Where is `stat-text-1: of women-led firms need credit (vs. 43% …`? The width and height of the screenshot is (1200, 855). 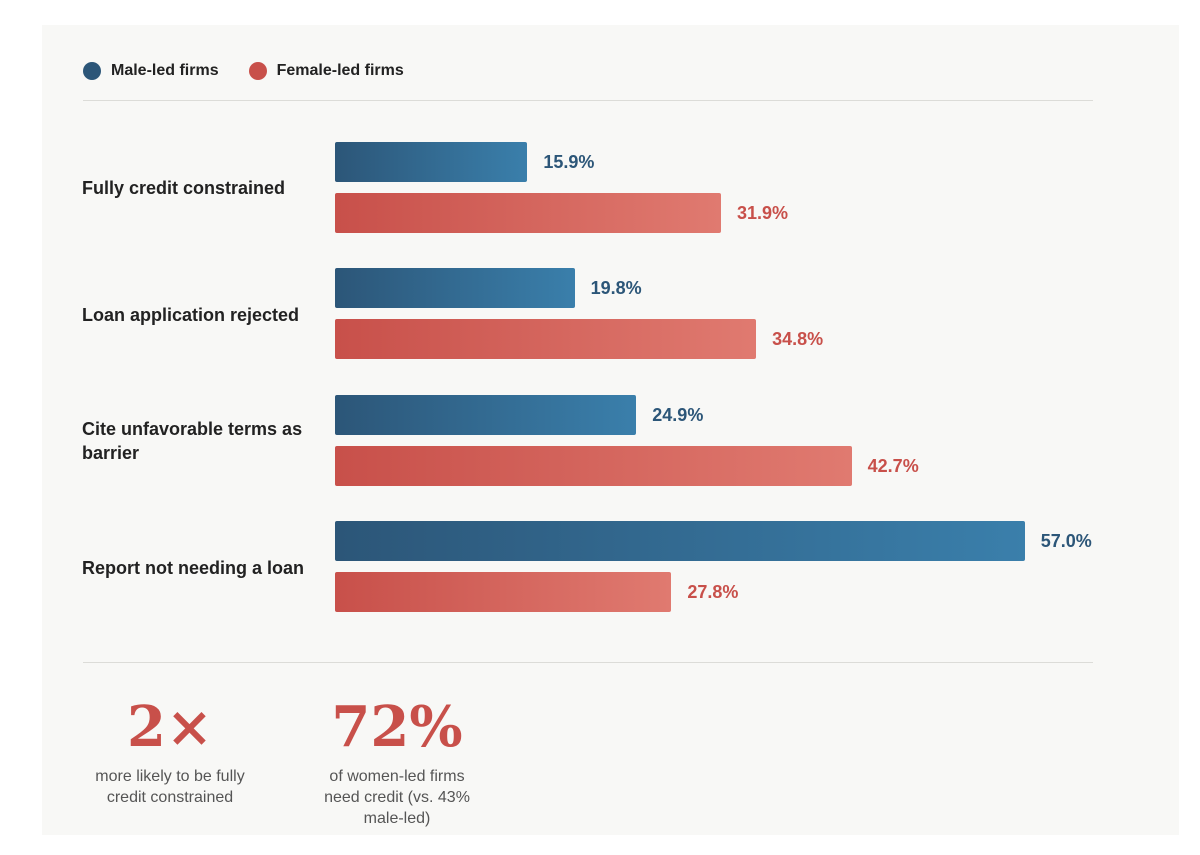
stat-text-1: of women-led firms need credit (vs. 43% … is located at coordinates (397, 797).